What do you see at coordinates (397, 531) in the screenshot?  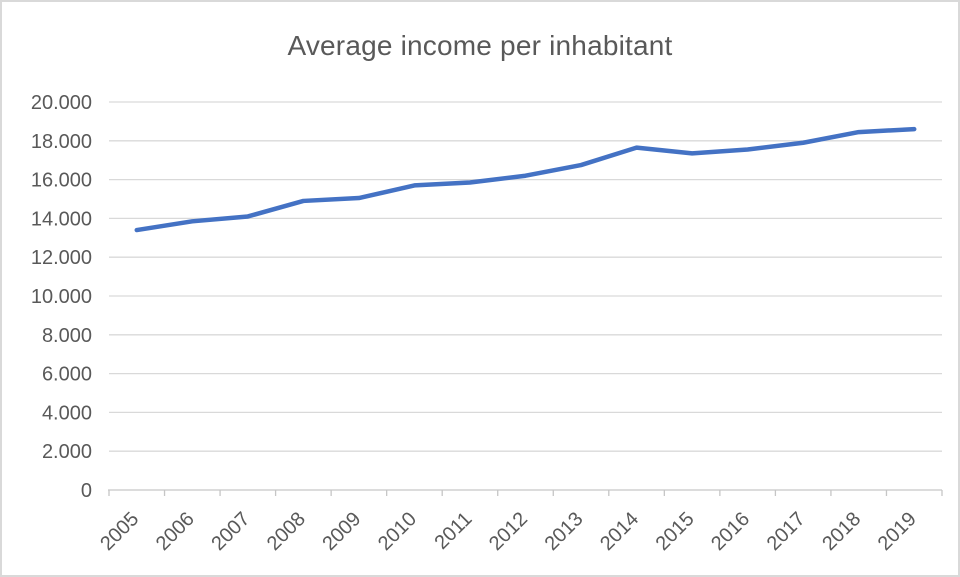 I see `x-tick-label: 2010` at bounding box center [397, 531].